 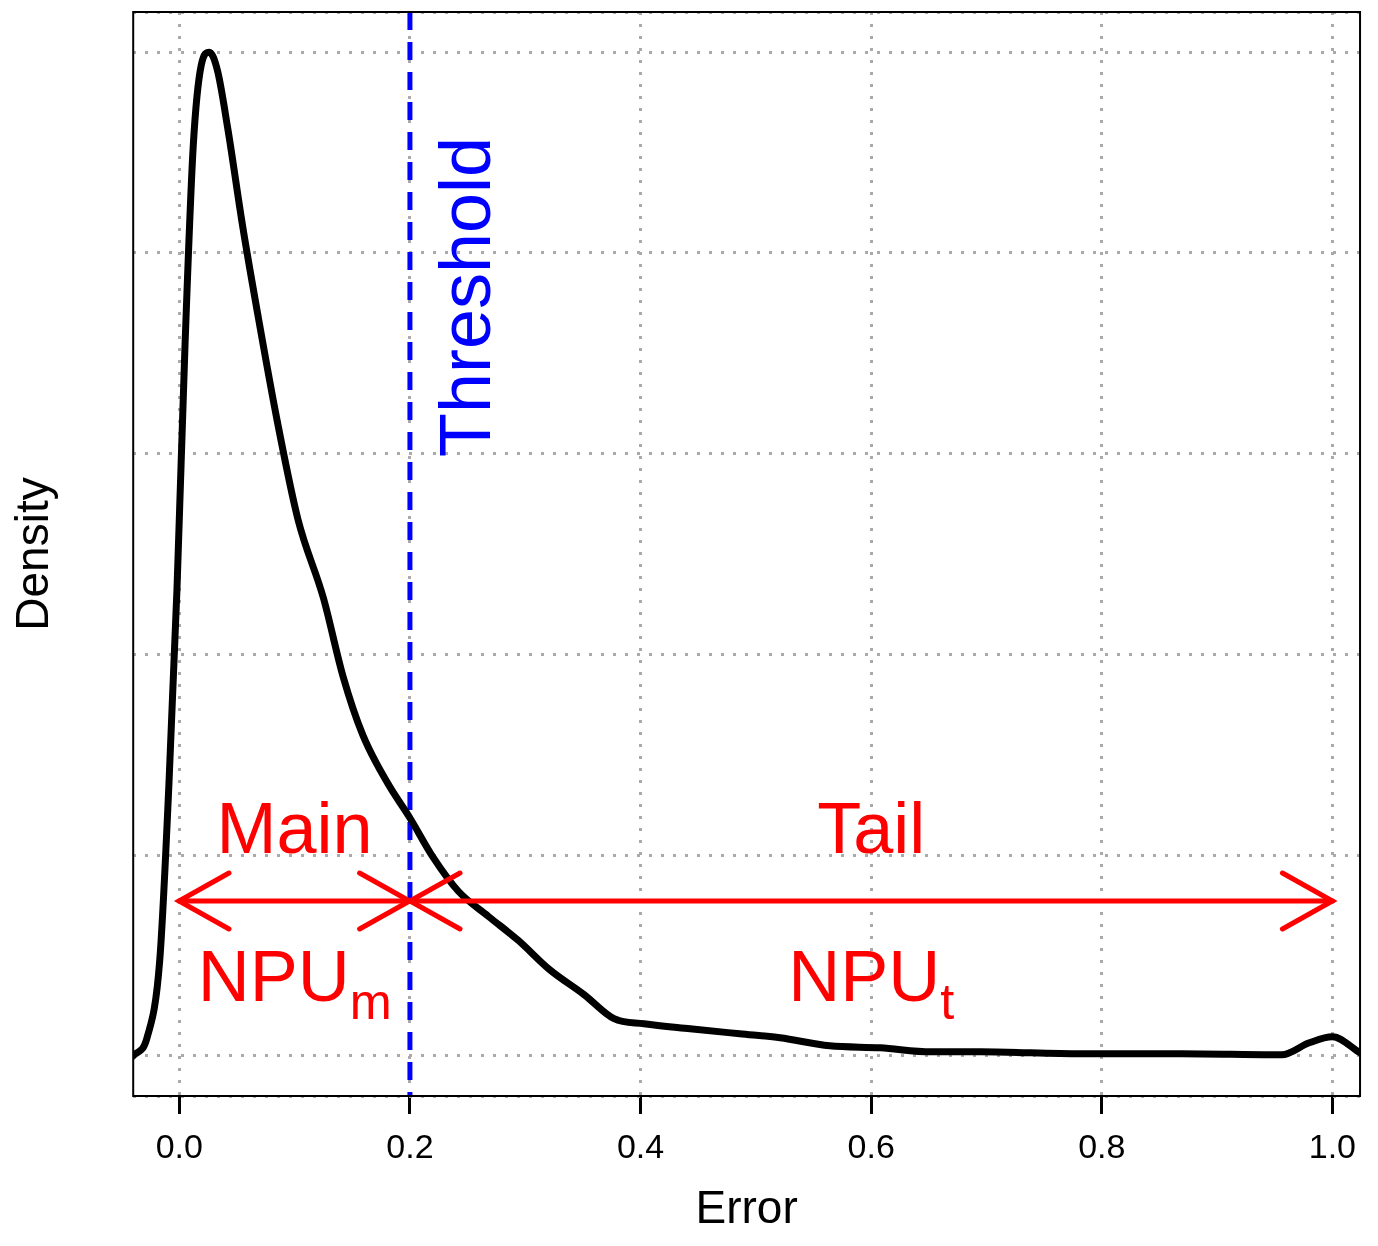 What do you see at coordinates (871, 1145) in the screenshot?
I see `x-tick-label: 0.6` at bounding box center [871, 1145].